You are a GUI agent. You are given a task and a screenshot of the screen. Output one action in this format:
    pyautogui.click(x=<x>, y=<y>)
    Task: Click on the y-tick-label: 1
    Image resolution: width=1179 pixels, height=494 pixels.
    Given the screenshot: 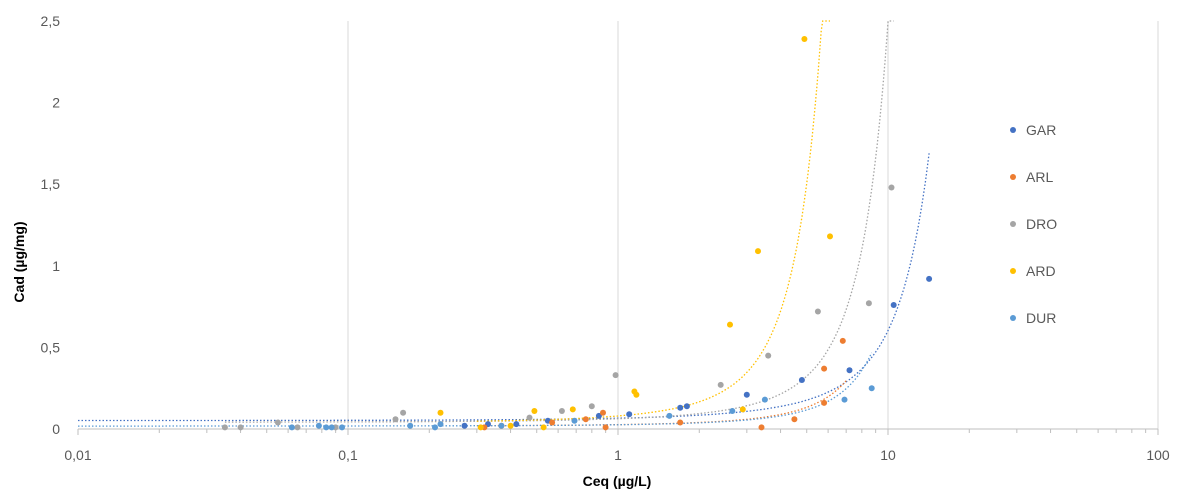 What is the action you would take?
    pyautogui.click(x=56, y=266)
    